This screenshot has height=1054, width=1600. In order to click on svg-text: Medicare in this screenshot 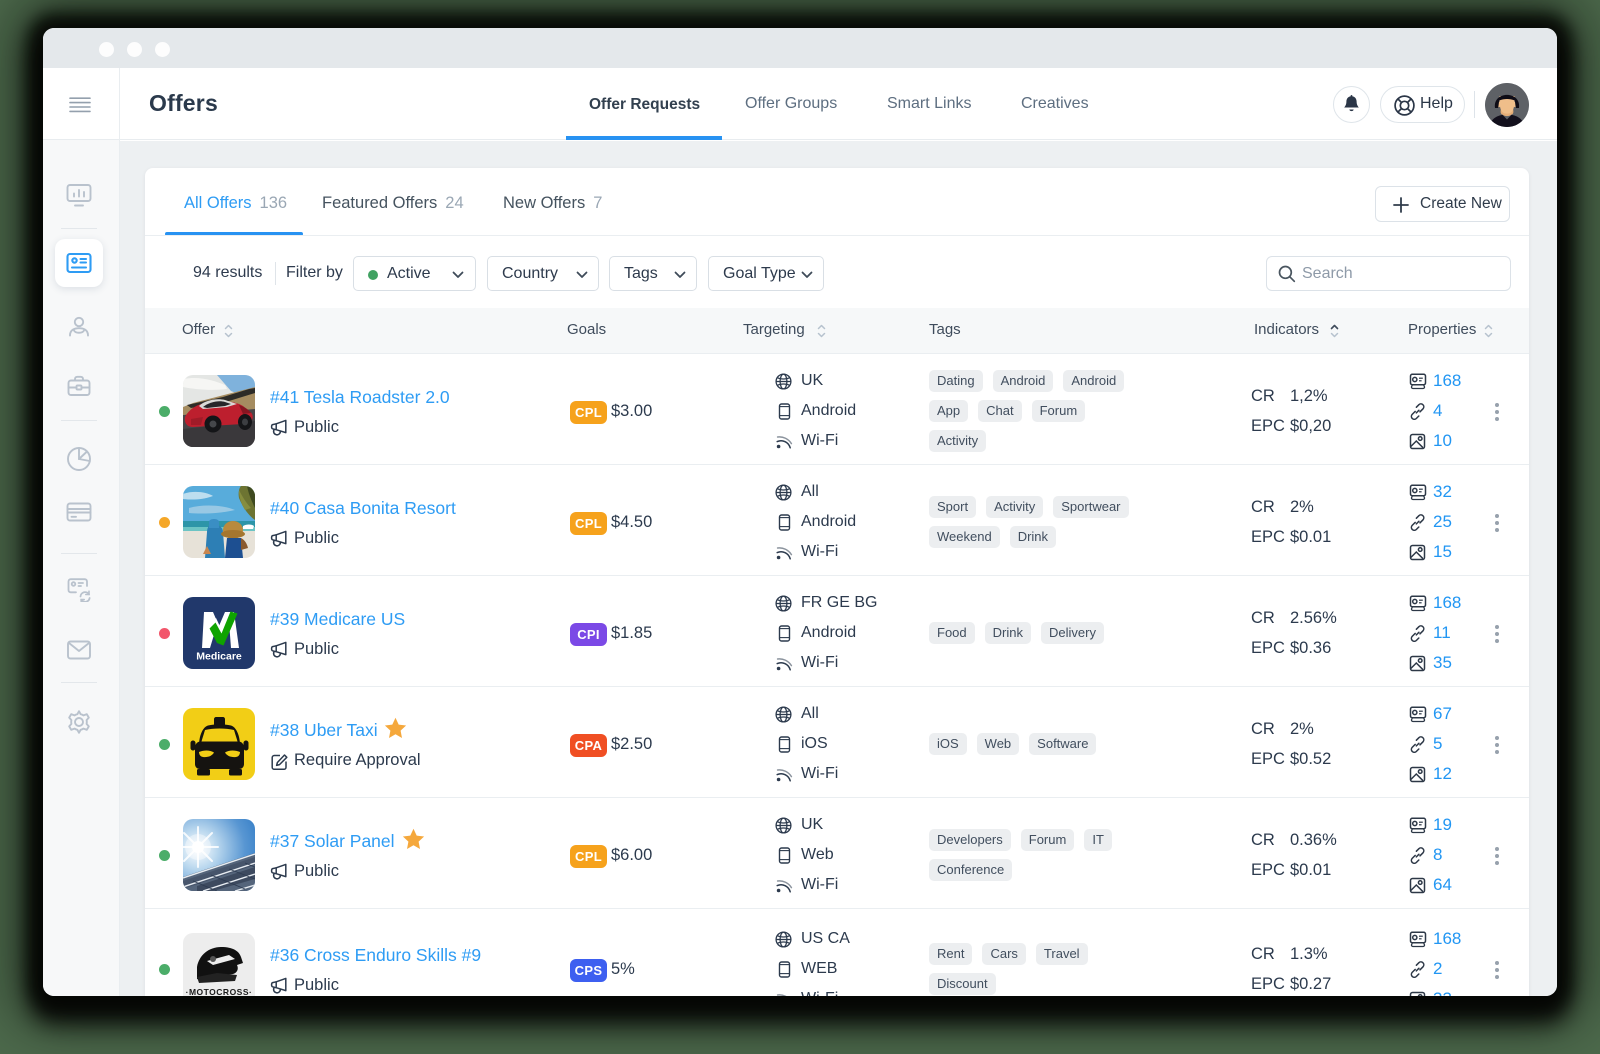, I will do `click(219, 657)`.